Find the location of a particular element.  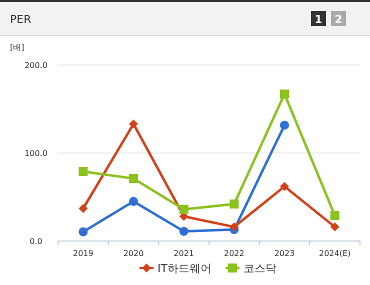

text: 1 is located at coordinates (318, 19).